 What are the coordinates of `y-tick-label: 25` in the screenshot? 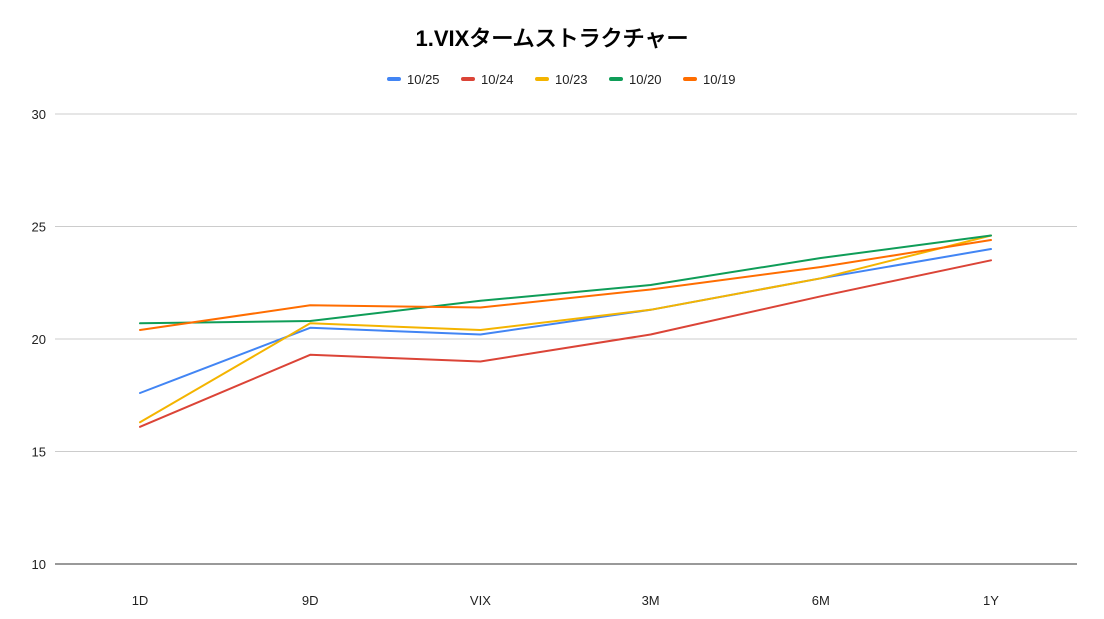 It's located at (39, 227).